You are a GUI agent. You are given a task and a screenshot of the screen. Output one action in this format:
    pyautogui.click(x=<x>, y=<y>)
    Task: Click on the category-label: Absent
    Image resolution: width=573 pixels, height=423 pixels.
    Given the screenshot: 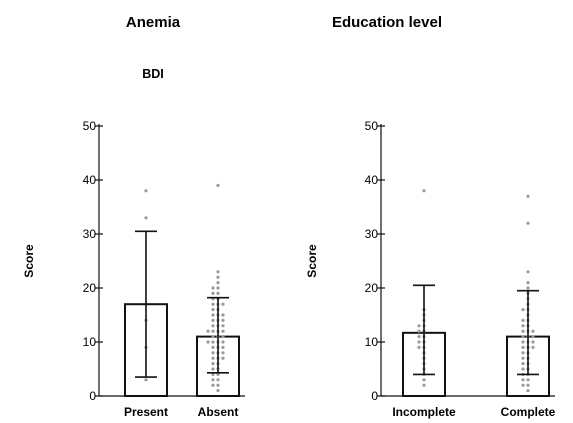 What is the action you would take?
    pyautogui.click(x=218, y=412)
    